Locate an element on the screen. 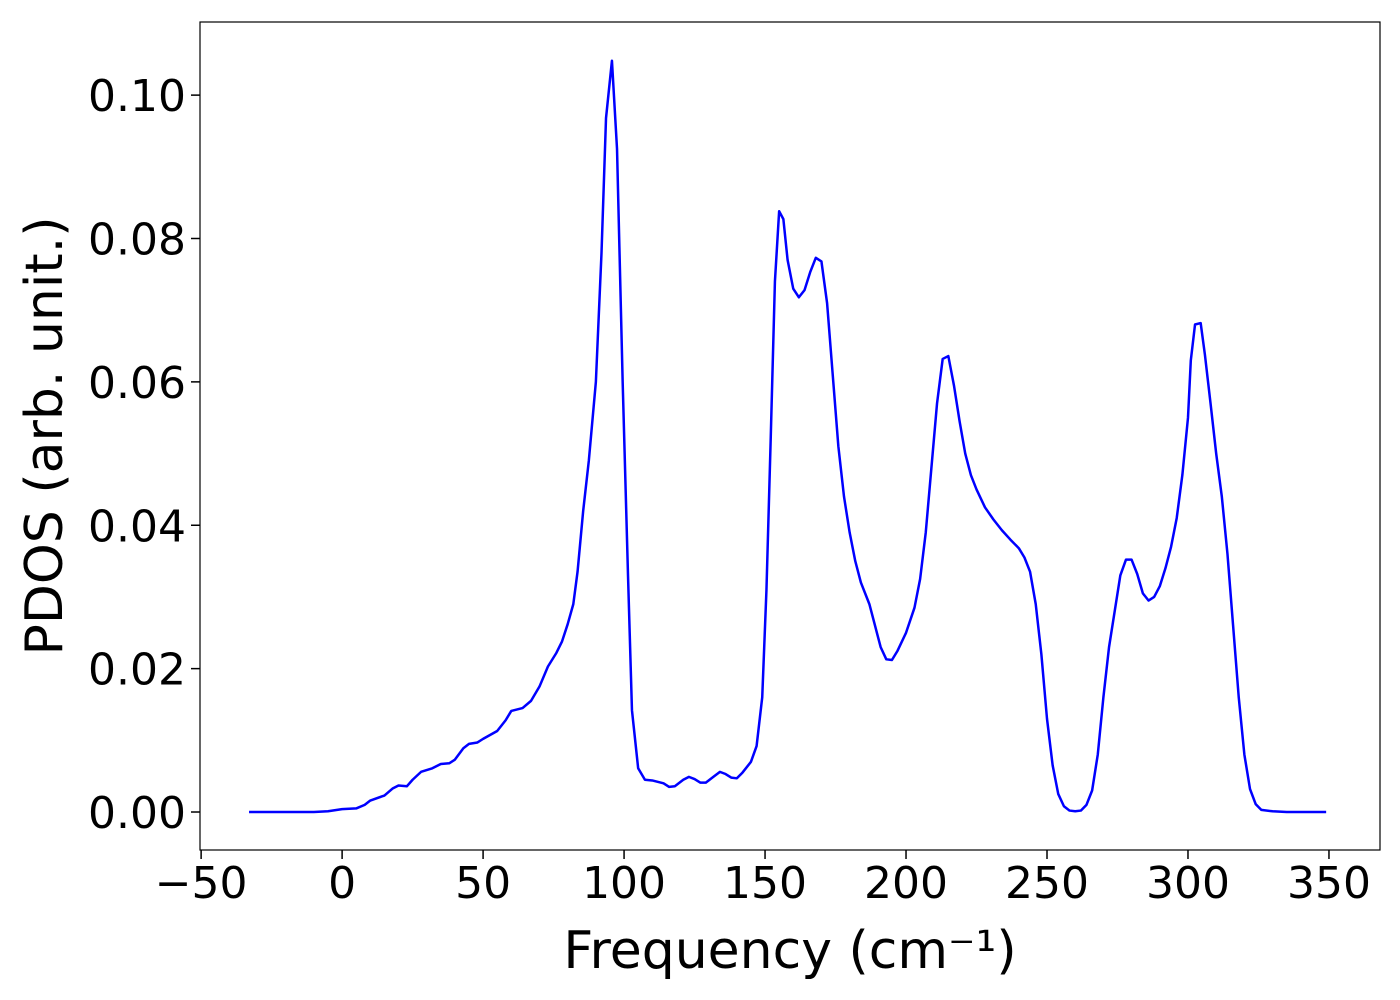 This screenshot has width=1400, height=1000. x-tick-label: 350 is located at coordinates (1329, 883).